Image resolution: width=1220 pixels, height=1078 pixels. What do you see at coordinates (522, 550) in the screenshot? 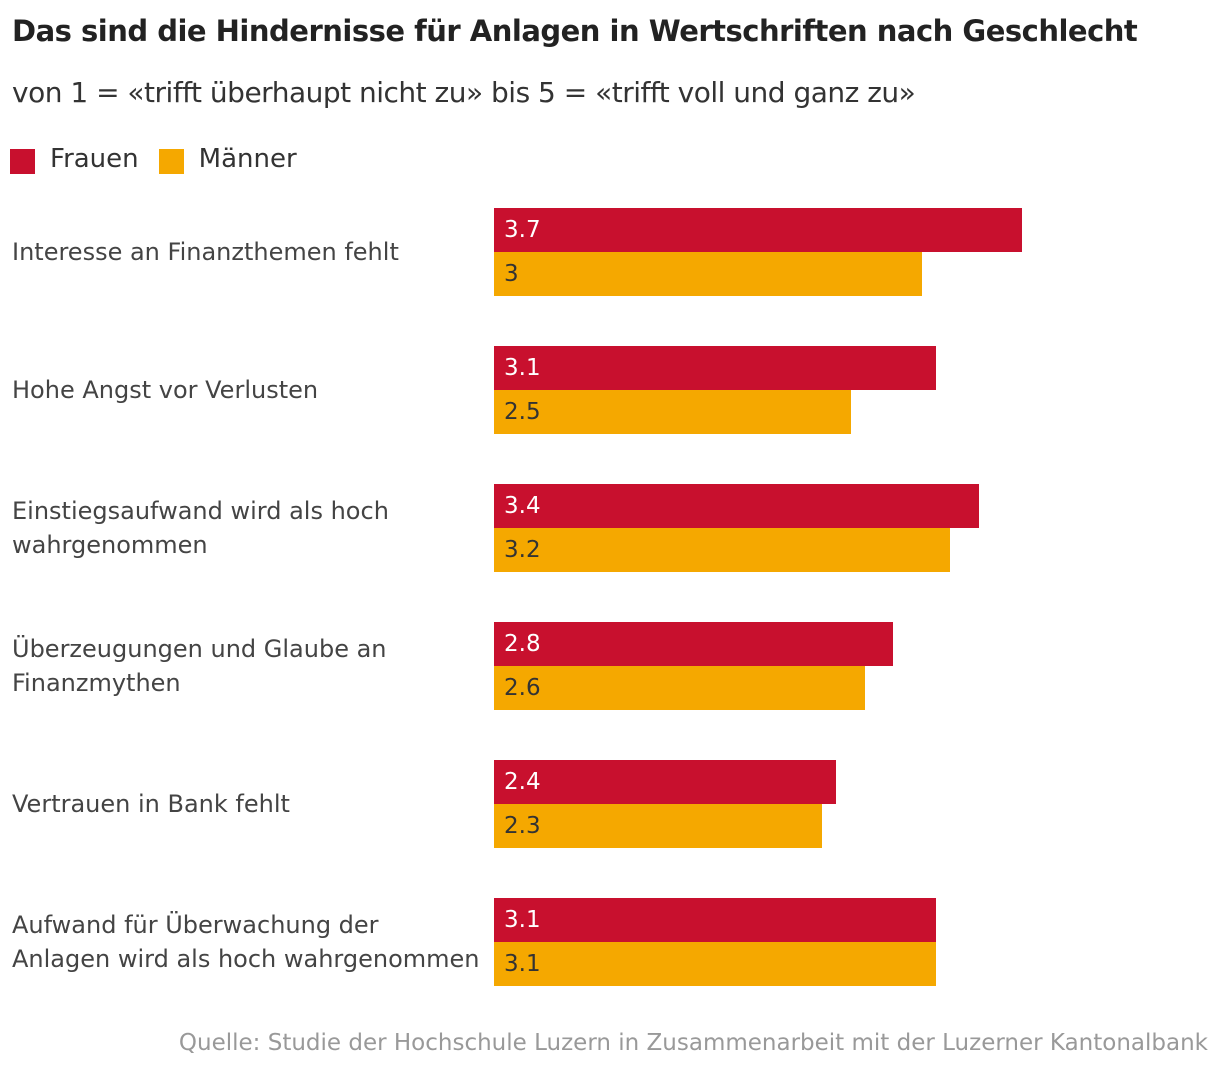
I see `value-label: 3.2` at bounding box center [522, 550].